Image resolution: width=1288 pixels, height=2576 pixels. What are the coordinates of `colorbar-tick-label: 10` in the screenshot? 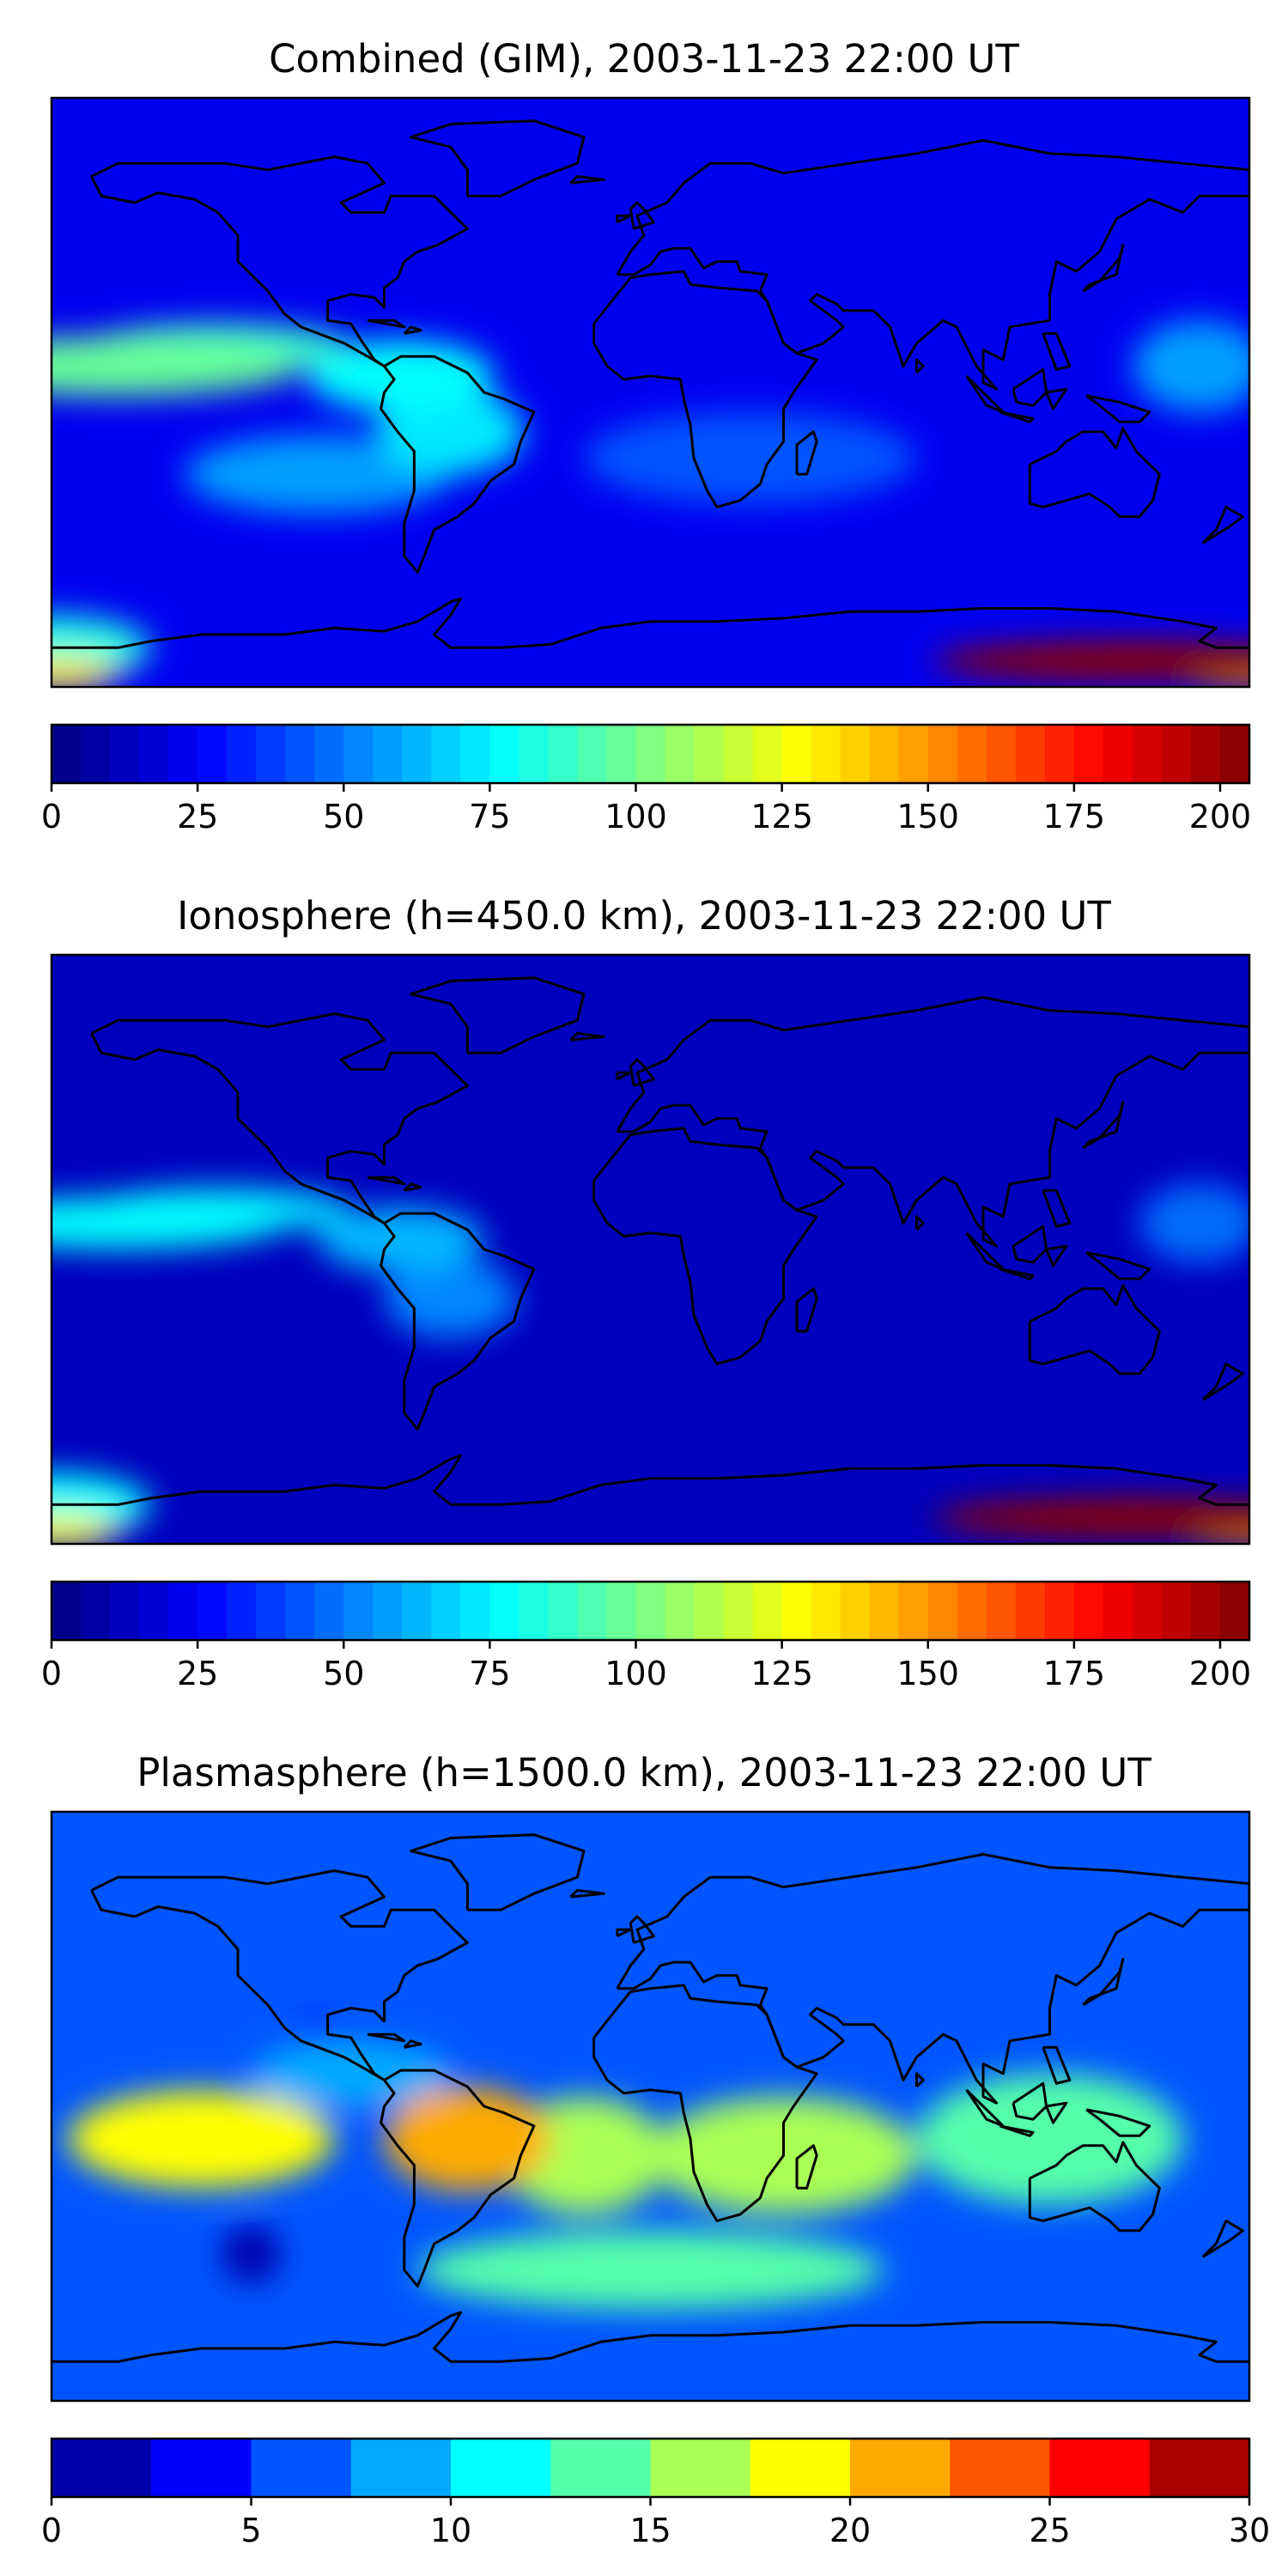 It's located at (450, 2530).